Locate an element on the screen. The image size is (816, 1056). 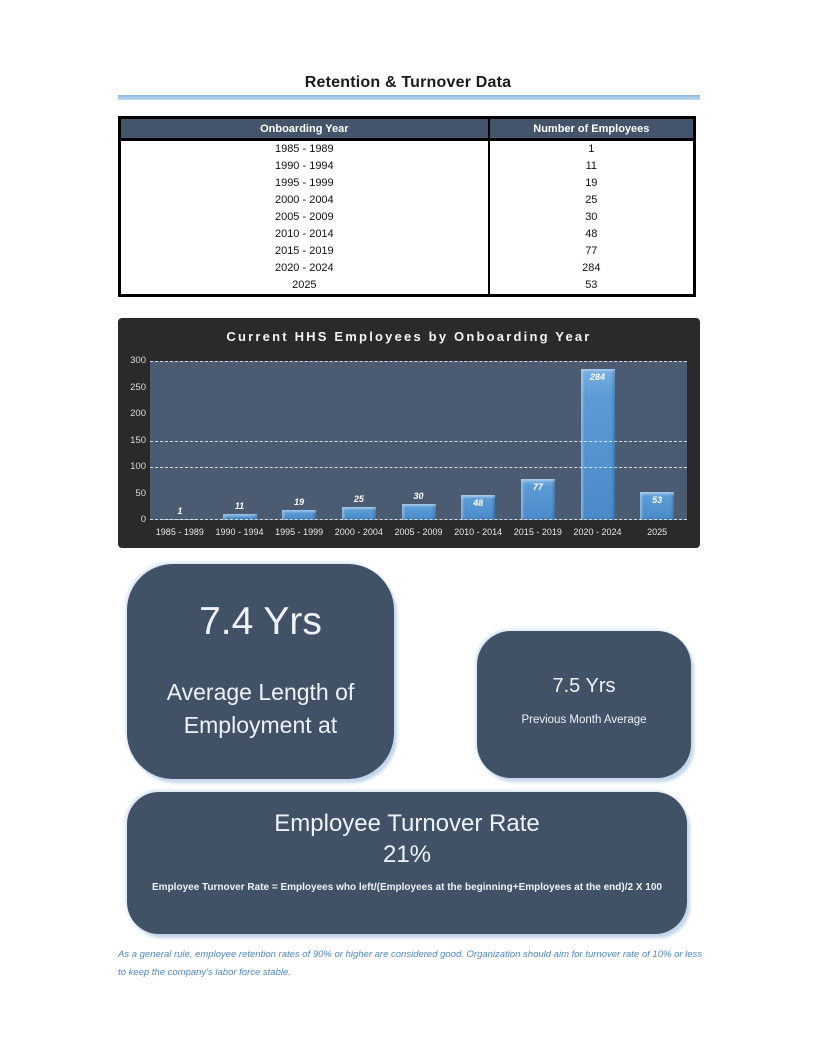
x-axis-label: 1985 - 1989 is located at coordinates (179, 532).